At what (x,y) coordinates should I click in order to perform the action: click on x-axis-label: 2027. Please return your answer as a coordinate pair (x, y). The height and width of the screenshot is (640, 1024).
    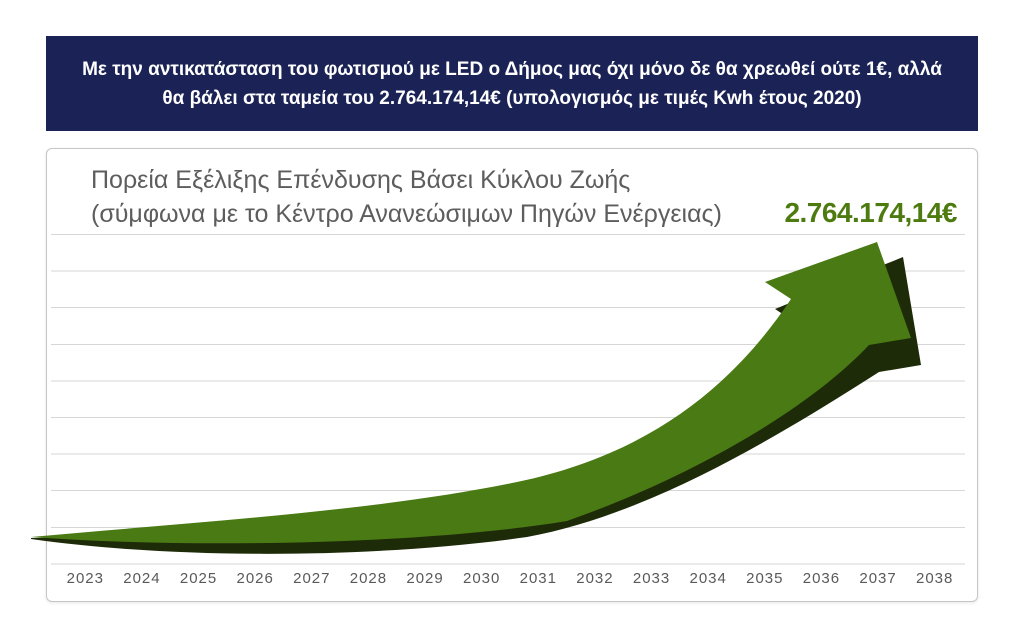
    Looking at the image, I should click on (312, 578).